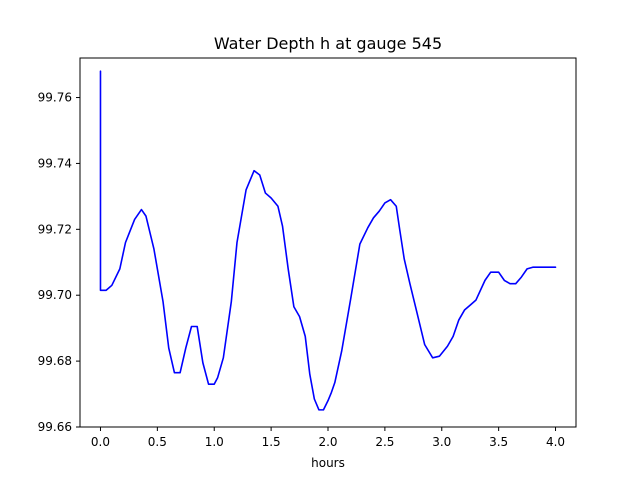  Describe the element at coordinates (157, 442) in the screenshot. I see `x-tick-label: 0.5` at that location.